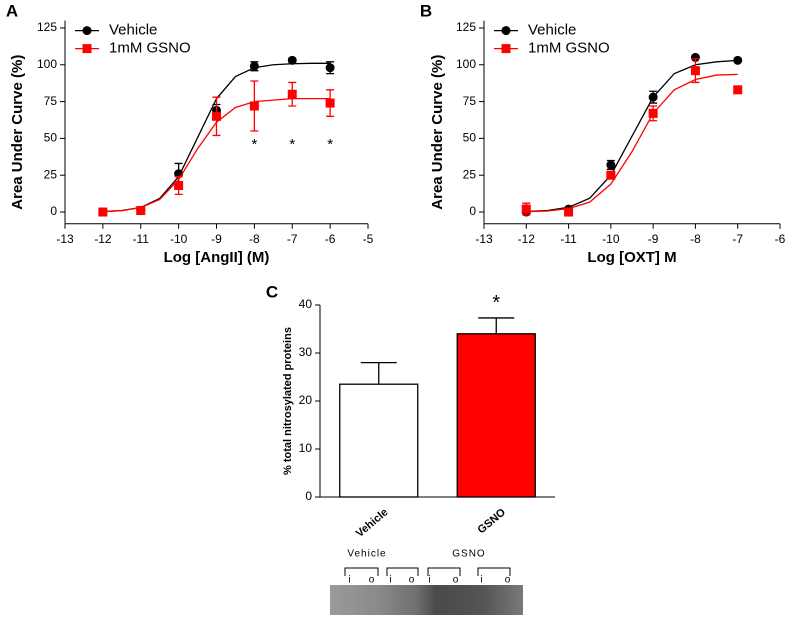  Describe the element at coordinates (306, 352) in the screenshot. I see `y-tick-label: 30` at that location.